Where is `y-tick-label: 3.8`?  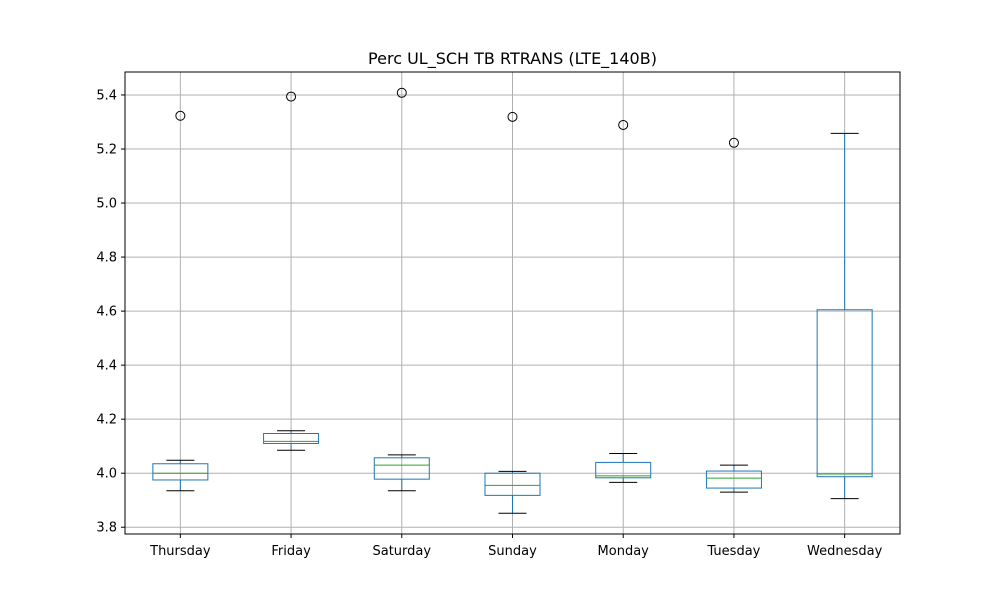 y-tick-label: 3.8 is located at coordinates (106, 528).